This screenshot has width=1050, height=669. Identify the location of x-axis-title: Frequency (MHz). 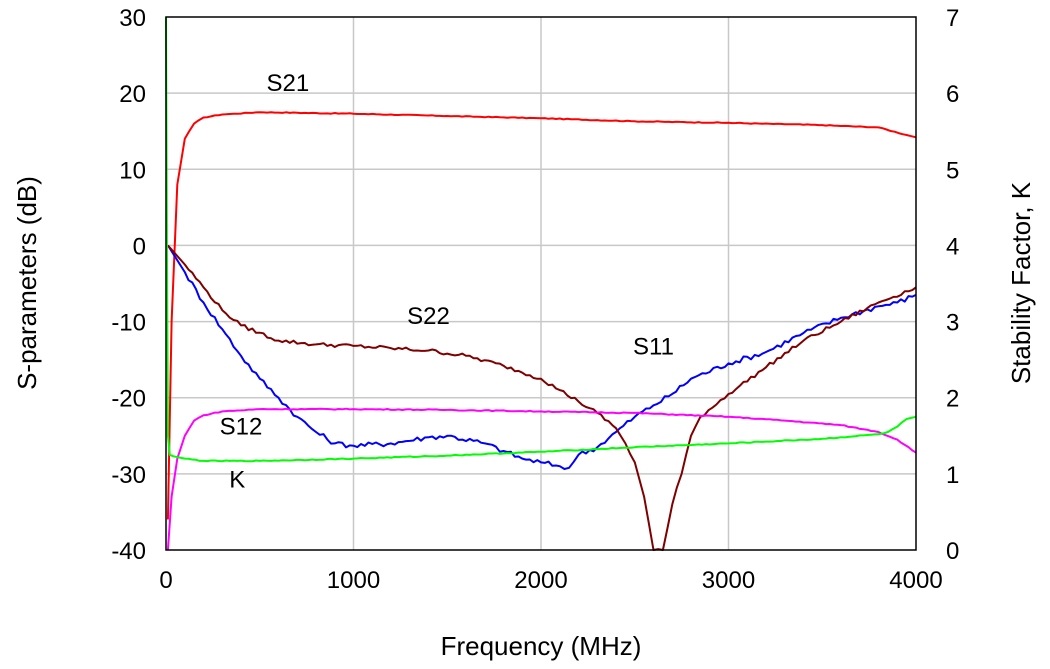
(541, 646).